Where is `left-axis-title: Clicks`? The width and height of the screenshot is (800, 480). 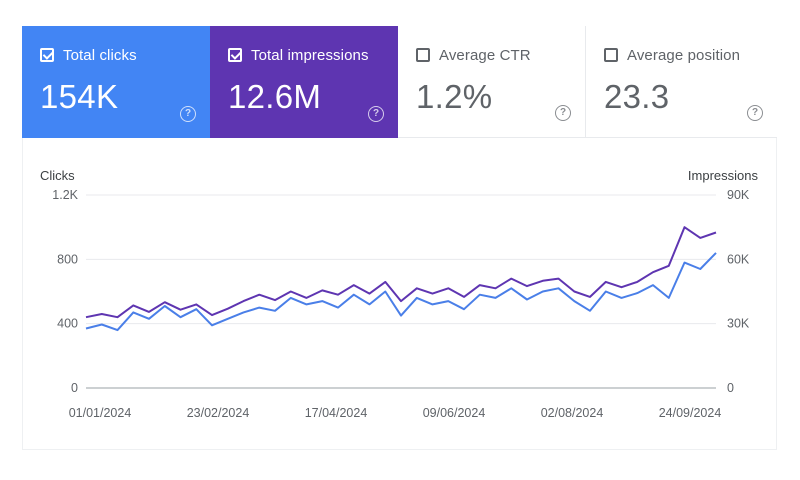
left-axis-title: Clicks is located at coordinates (57, 175).